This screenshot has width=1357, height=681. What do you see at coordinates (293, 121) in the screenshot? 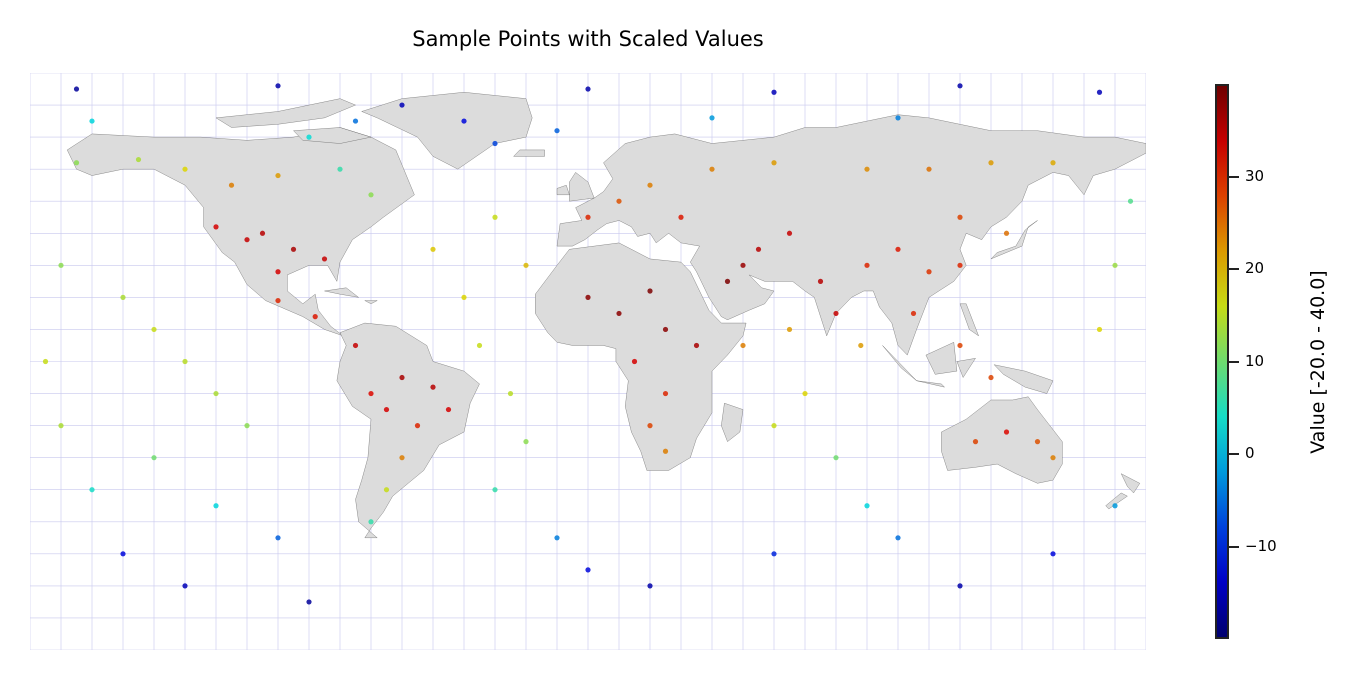
I see `land-arctic-islands` at bounding box center [293, 121].